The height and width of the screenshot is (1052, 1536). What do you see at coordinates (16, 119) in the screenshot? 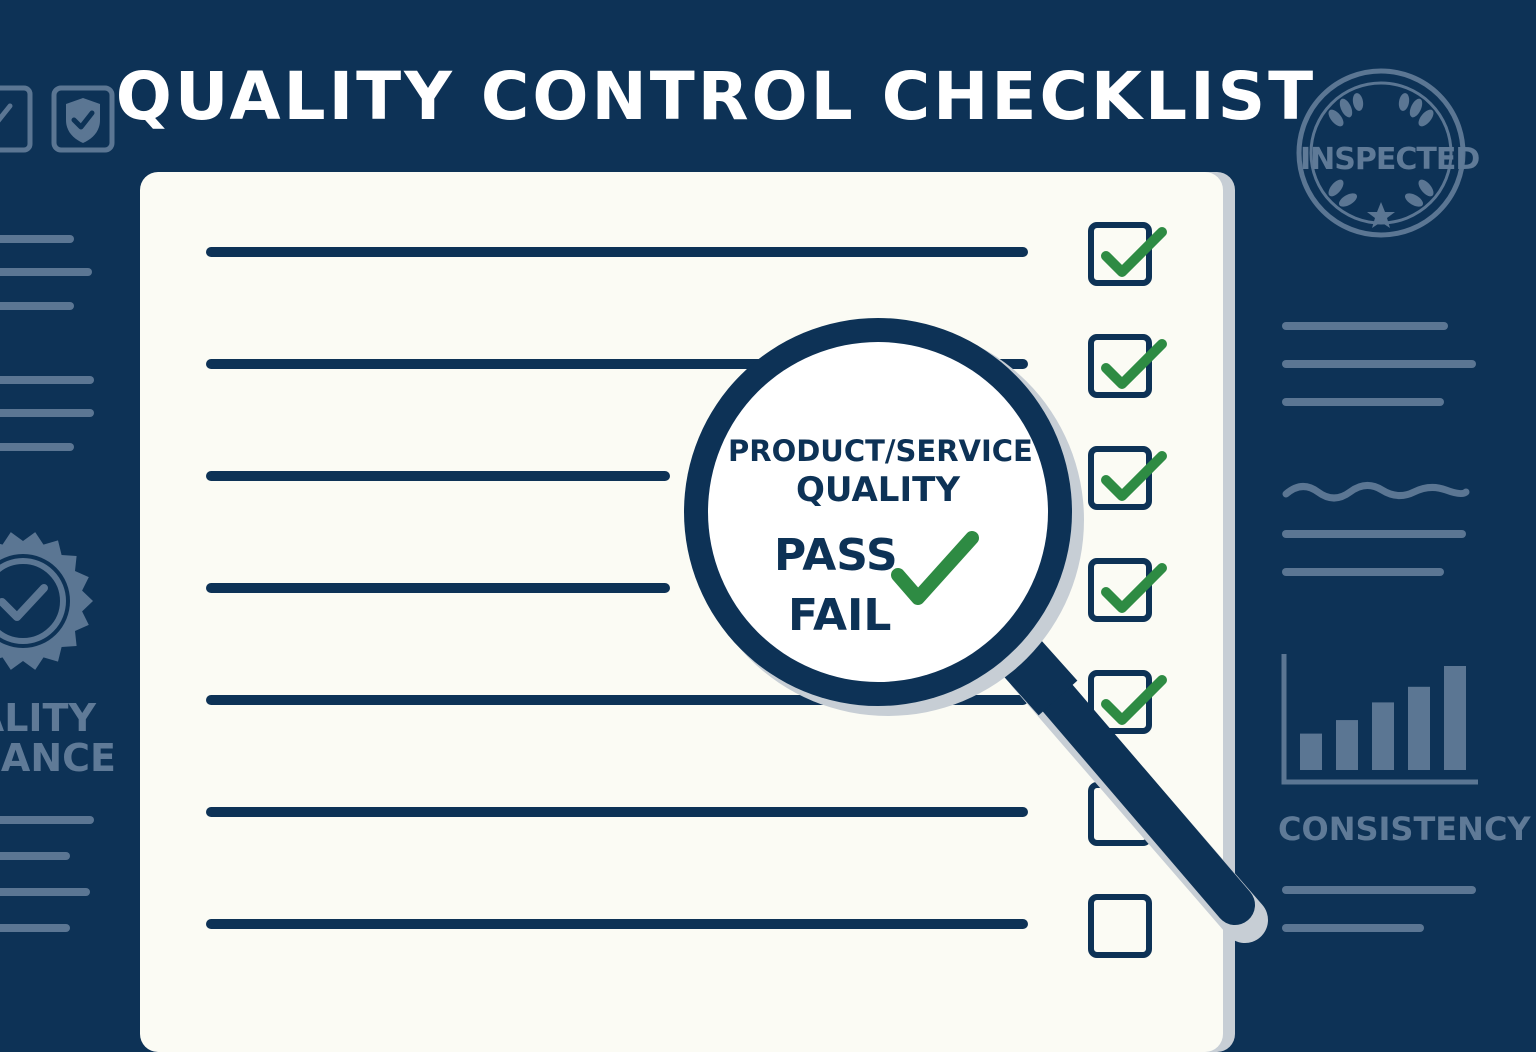
I see `checkbox-icon` at bounding box center [16, 119].